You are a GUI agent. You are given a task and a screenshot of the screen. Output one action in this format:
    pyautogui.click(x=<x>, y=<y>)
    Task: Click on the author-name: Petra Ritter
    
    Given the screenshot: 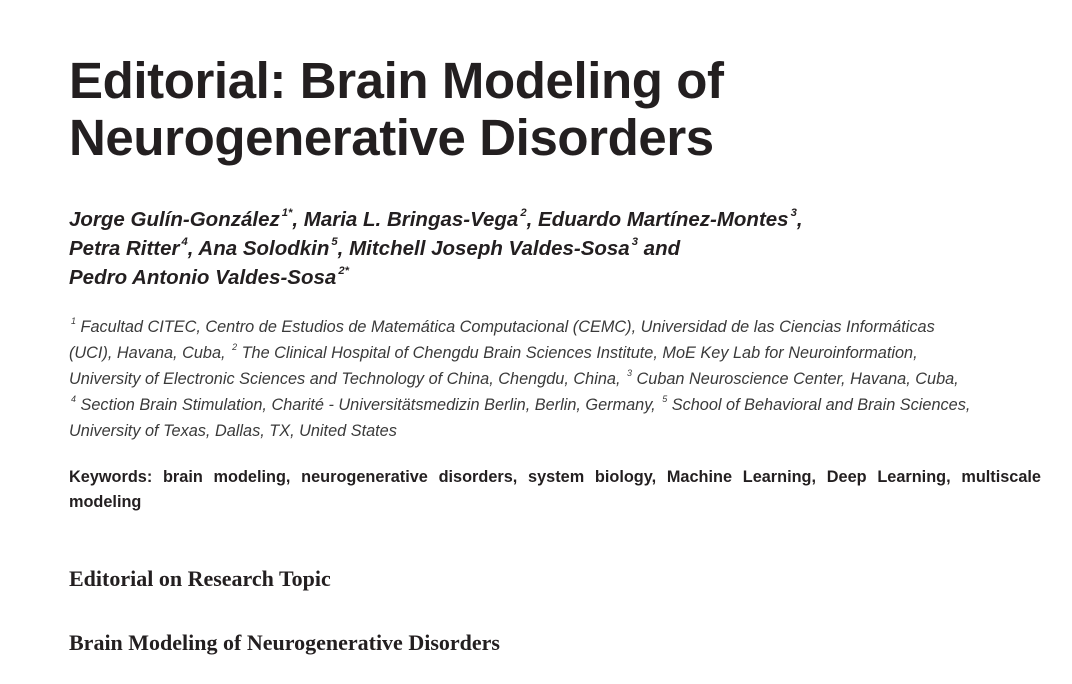 What is the action you would take?
    pyautogui.click(x=124, y=248)
    